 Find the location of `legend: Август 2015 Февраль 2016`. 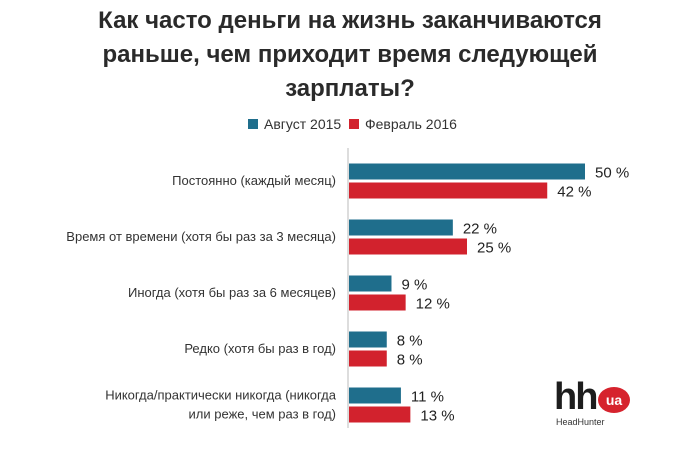

legend: Август 2015 Февраль 2016 is located at coordinates (345, 126).